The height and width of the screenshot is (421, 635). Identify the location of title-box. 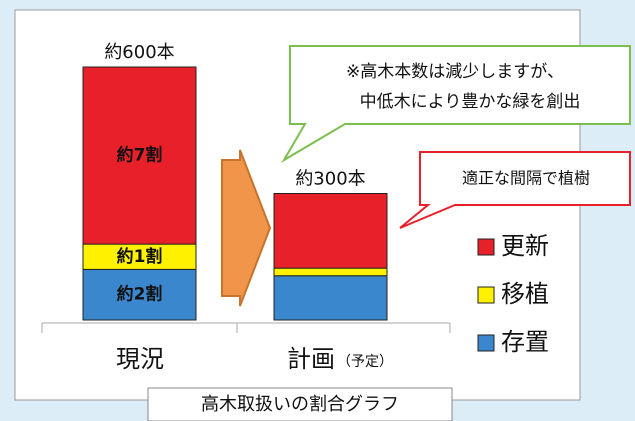
(300, 404).